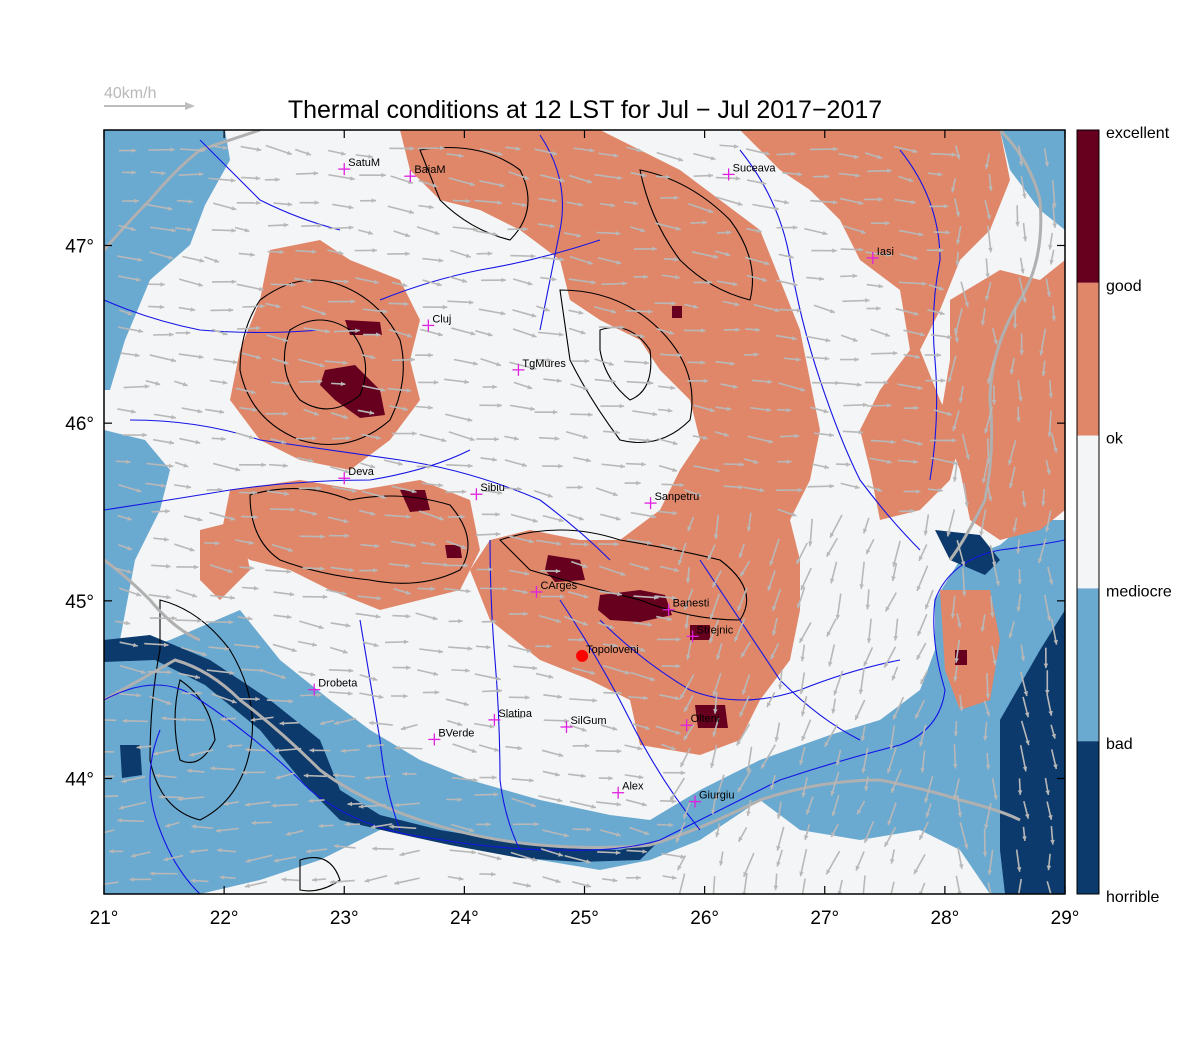 The image size is (1200, 1050). I want to click on city-baiam: BaiaM, so click(425, 173).